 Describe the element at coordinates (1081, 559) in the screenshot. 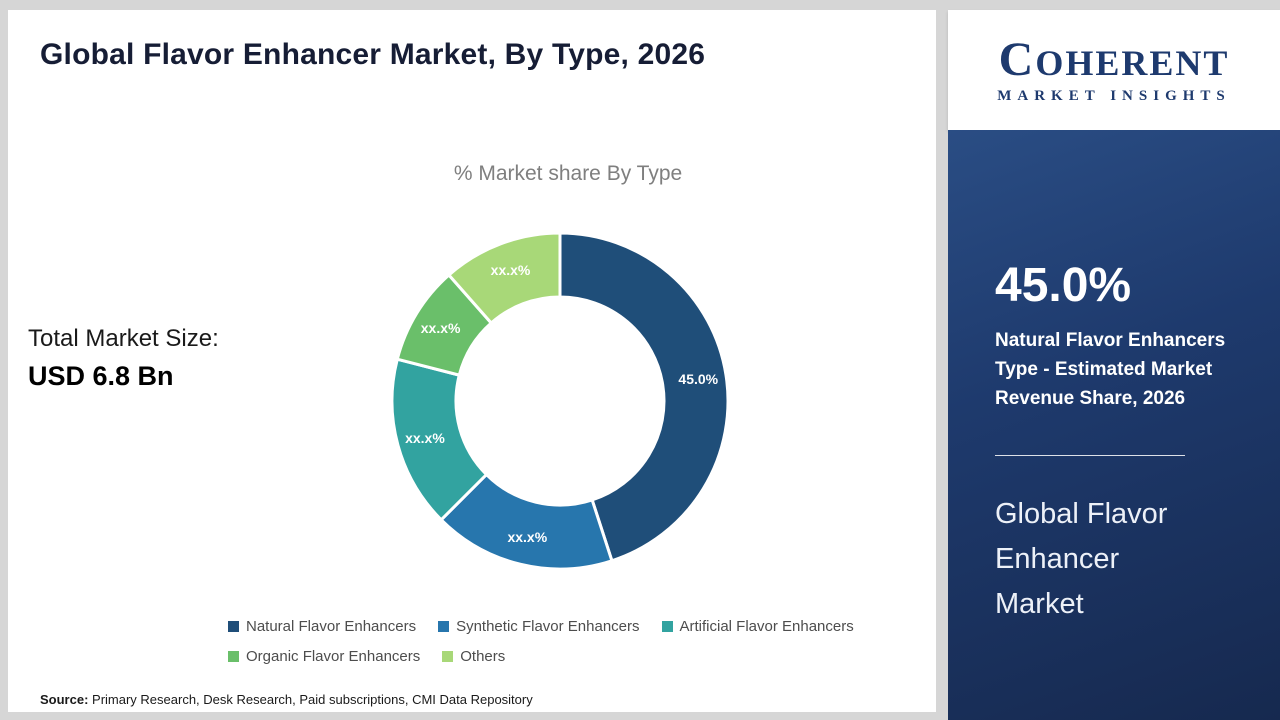

I see `panel-report-title: Global Flavor Enhancer Market` at that location.